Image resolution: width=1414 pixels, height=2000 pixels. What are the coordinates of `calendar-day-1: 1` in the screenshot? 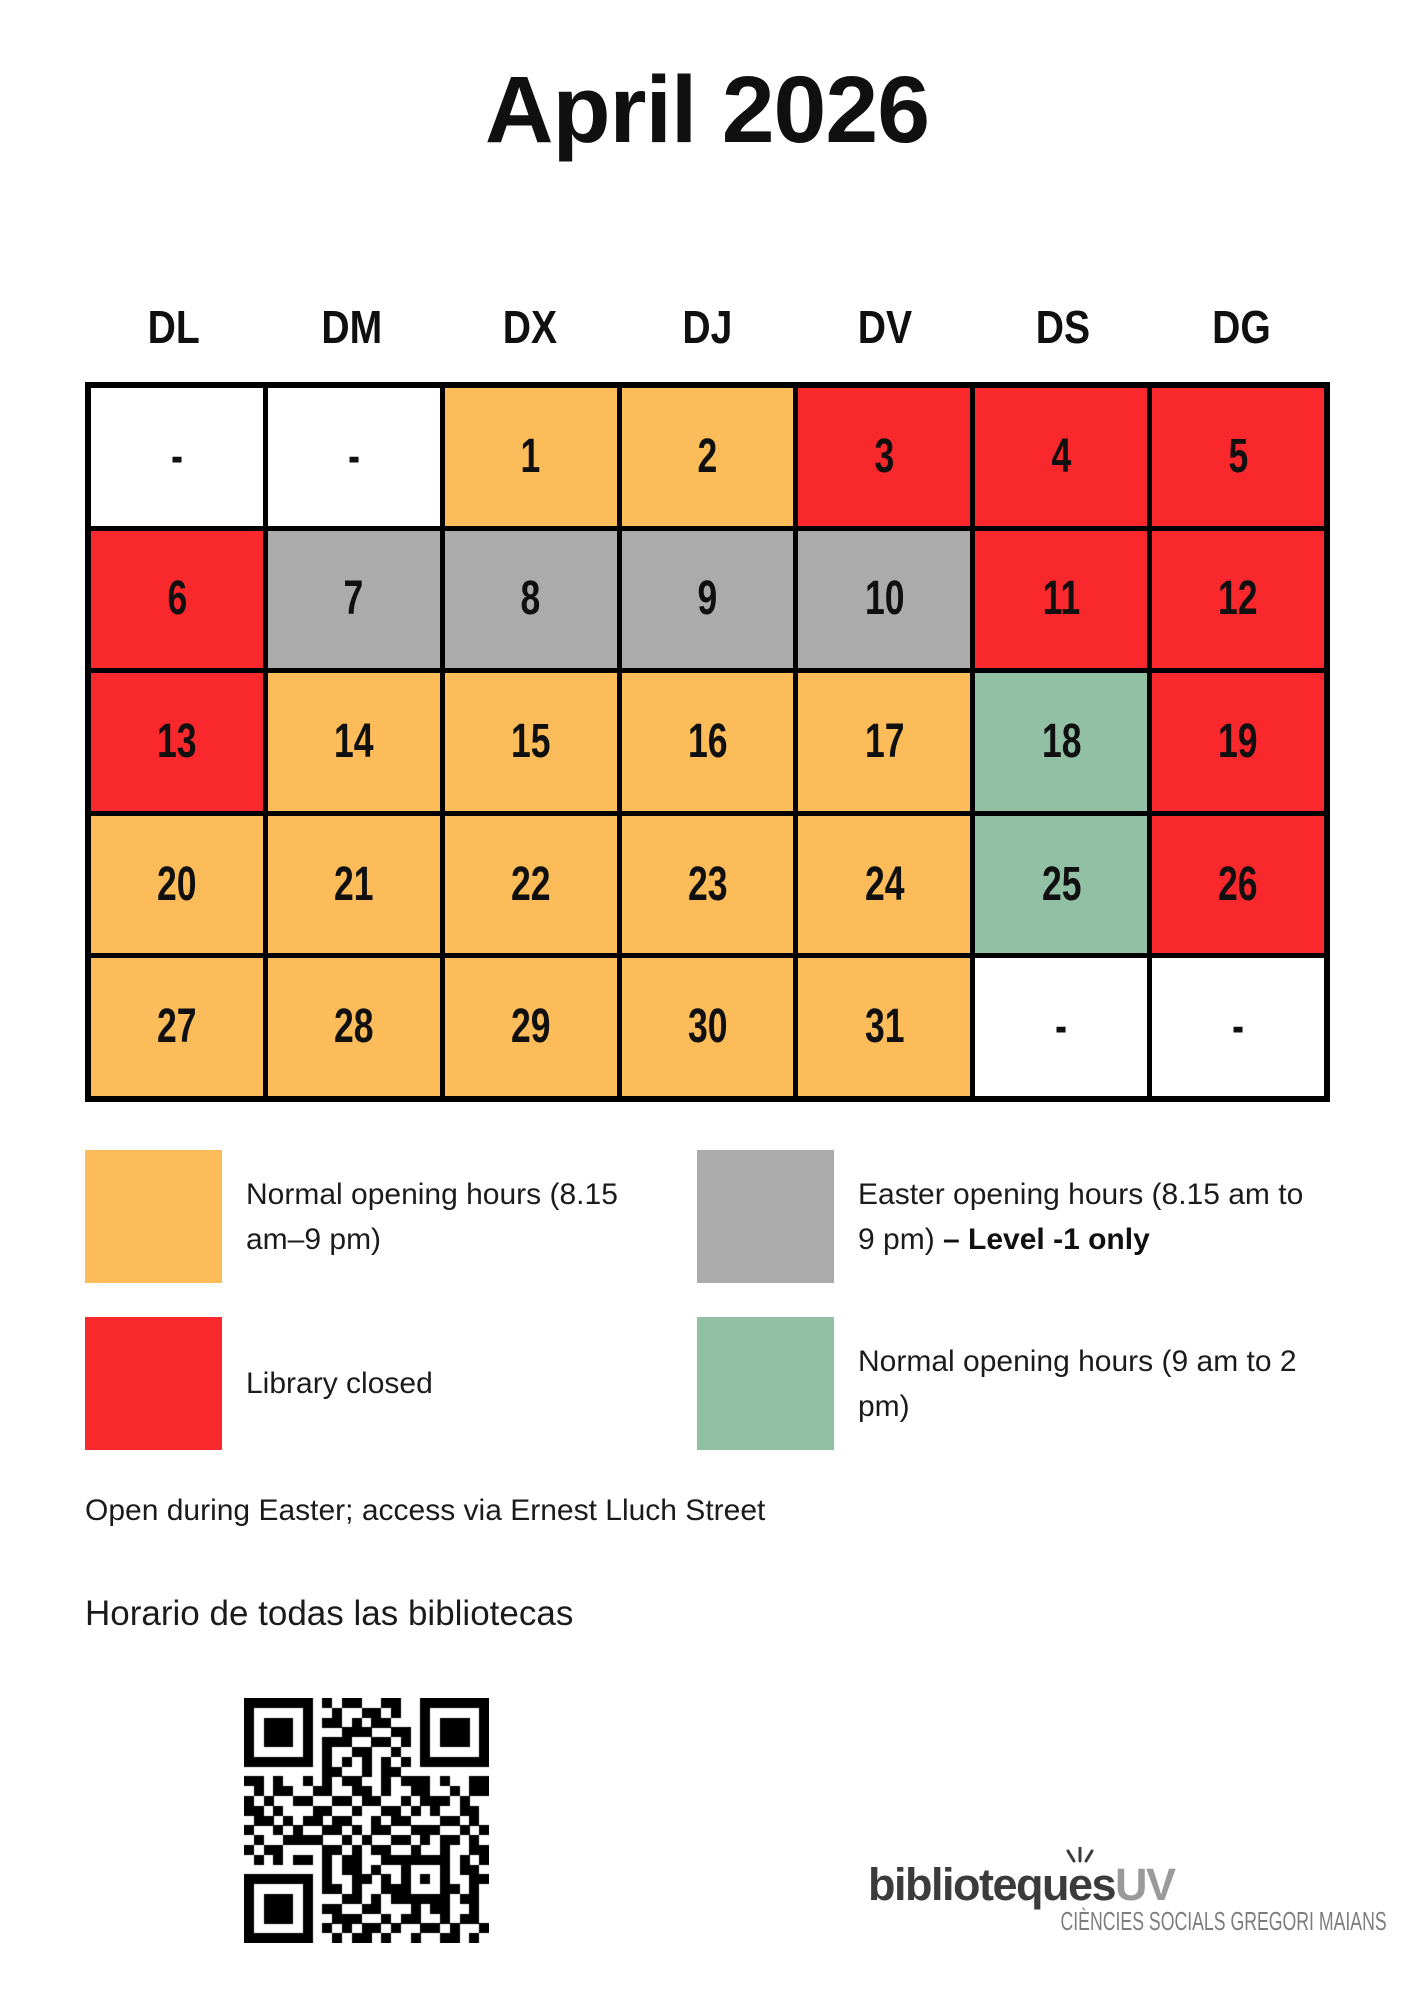 It's located at (530, 457).